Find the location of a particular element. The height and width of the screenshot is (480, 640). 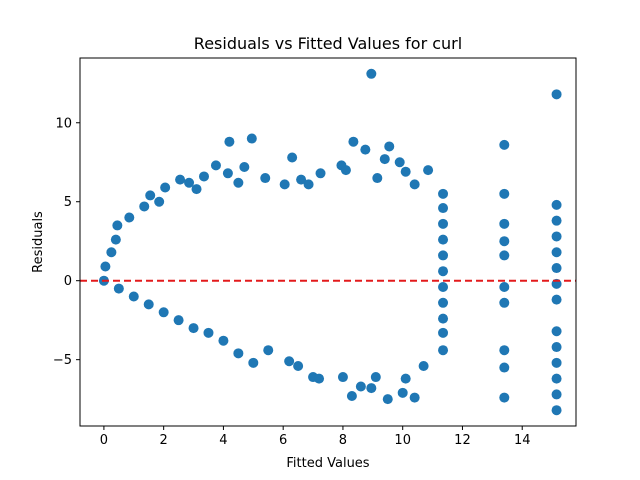

y-ticks: −5 0 5 10 is located at coordinates (66, 242).